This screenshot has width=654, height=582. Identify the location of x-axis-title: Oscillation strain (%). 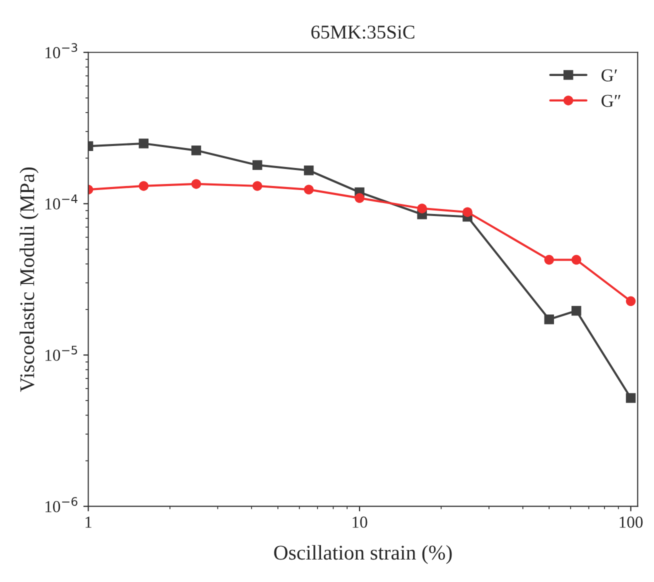
(363, 554).